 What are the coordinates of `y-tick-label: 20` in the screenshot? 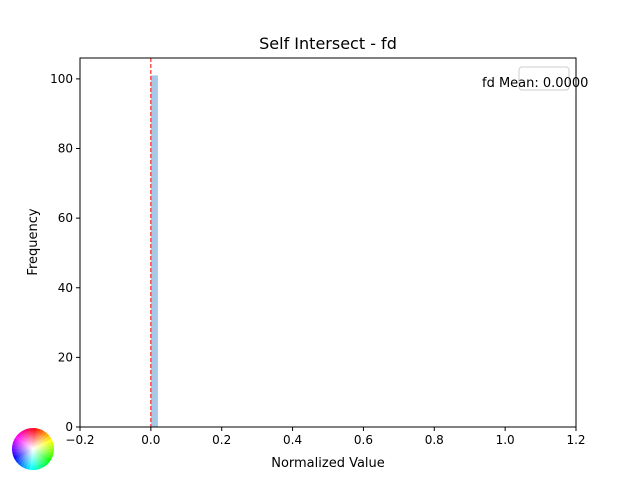 It's located at (65, 357).